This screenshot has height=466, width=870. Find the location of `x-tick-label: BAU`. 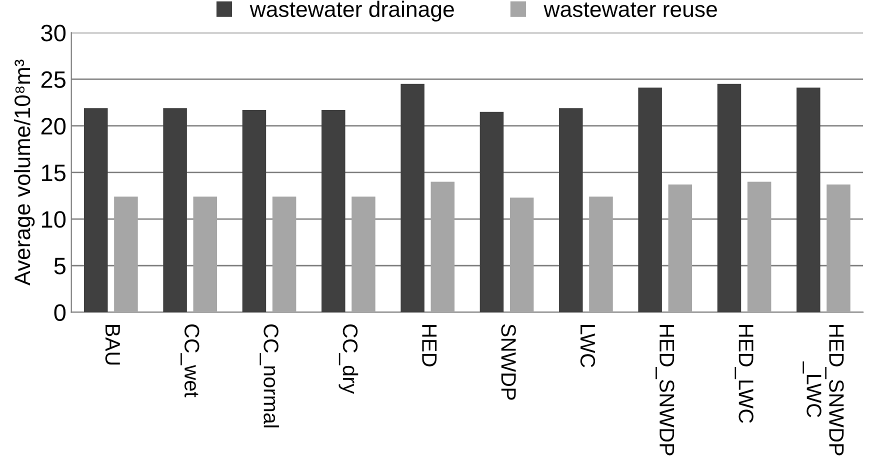

x-tick-label: BAU is located at coordinates (112, 345).